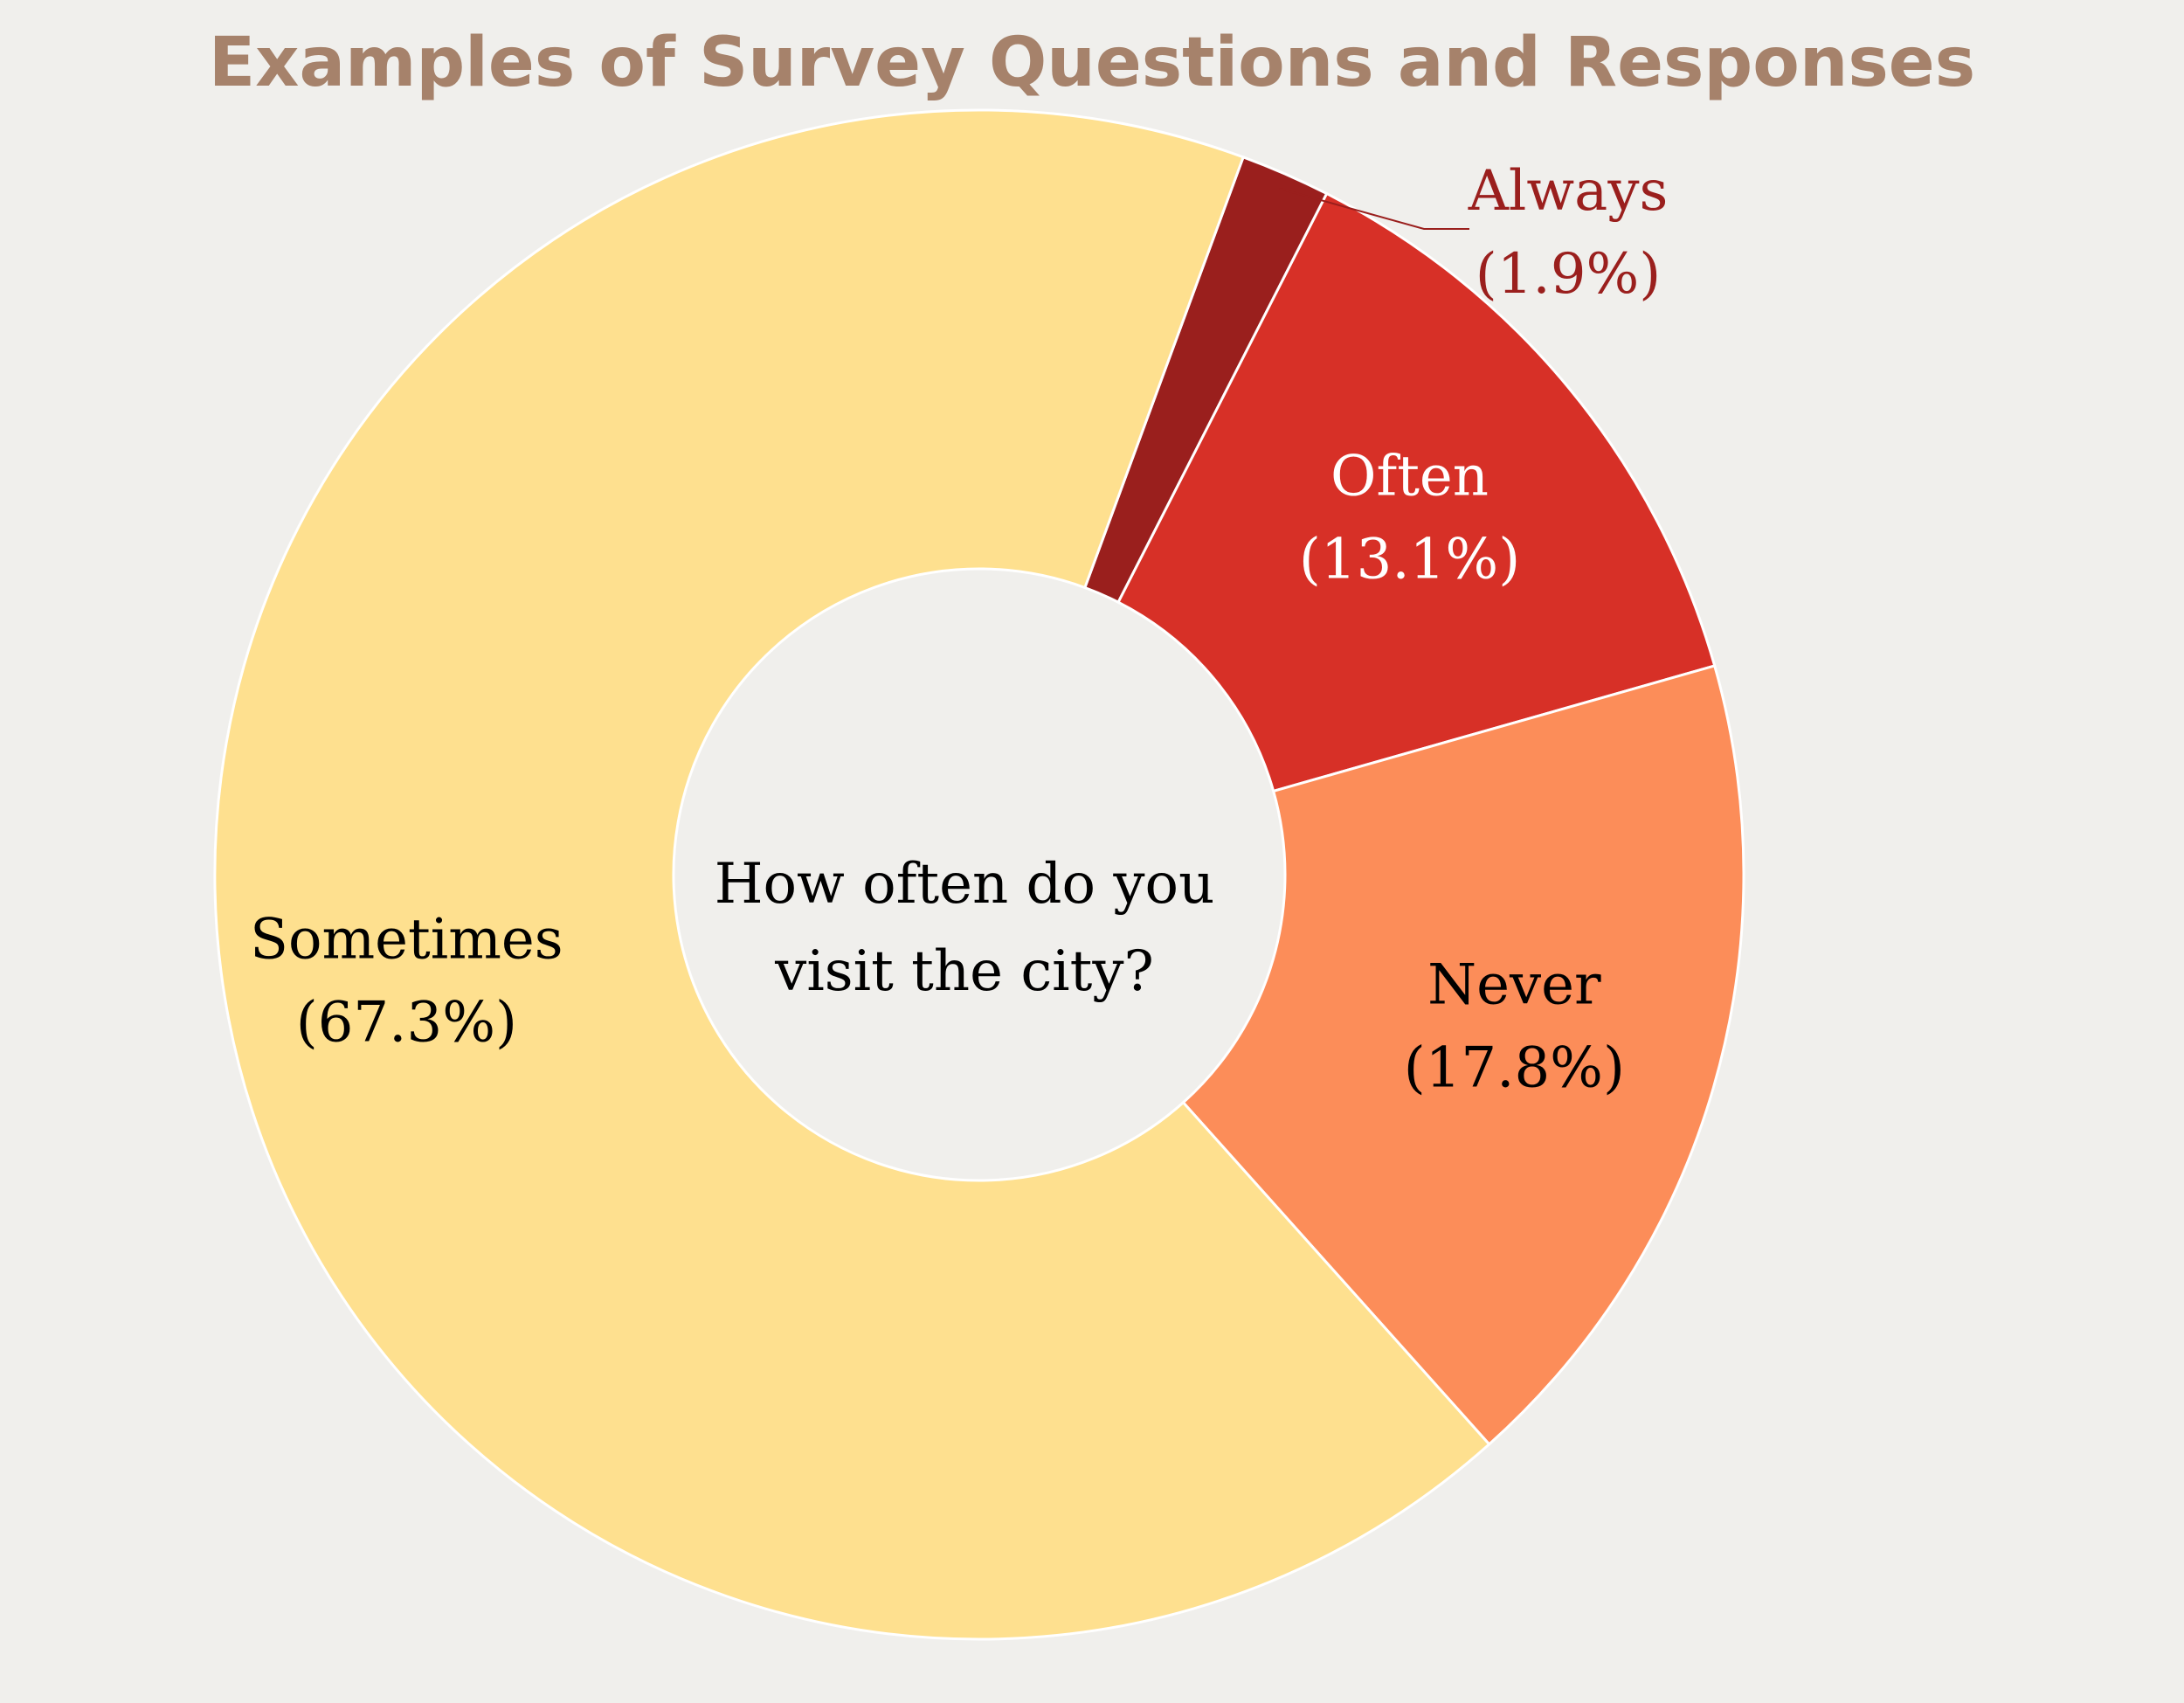 Image resolution: width=2184 pixels, height=1703 pixels. Describe the element at coordinates (406, 940) in the screenshot. I see `slice-label-sometimes: Sometimes` at that location.